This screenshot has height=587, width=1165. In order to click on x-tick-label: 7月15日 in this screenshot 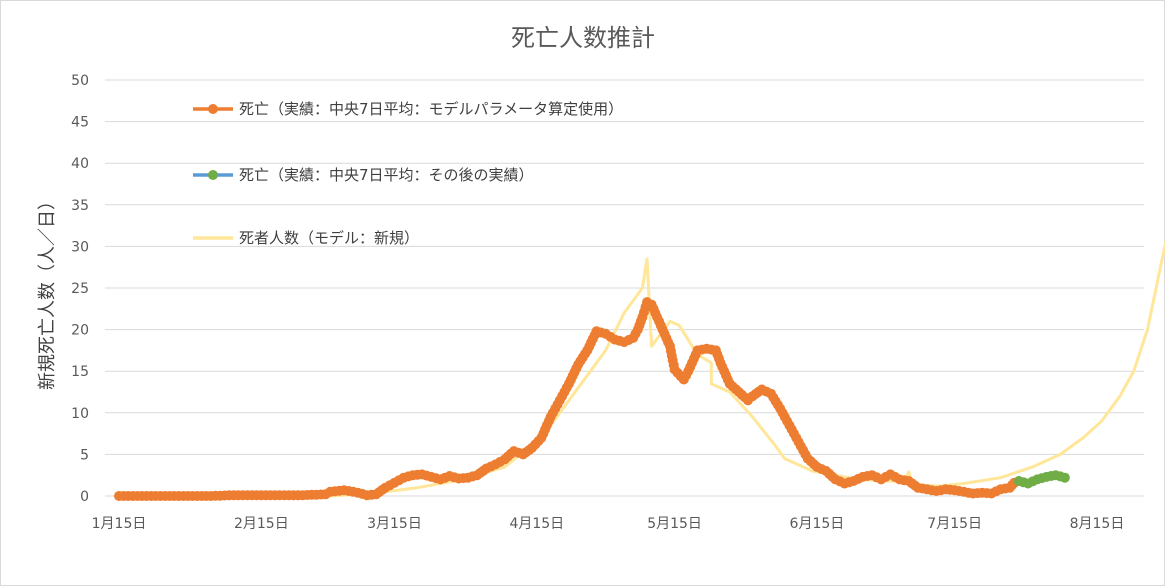, I will do `click(954, 524)`.